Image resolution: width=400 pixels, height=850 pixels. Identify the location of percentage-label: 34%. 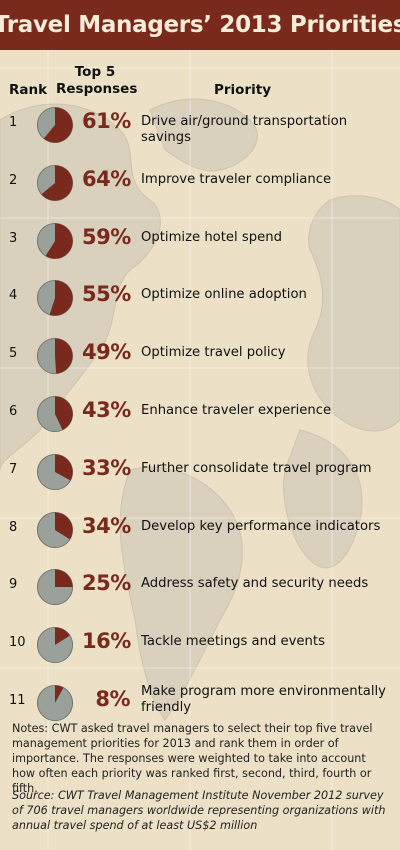
(106, 525).